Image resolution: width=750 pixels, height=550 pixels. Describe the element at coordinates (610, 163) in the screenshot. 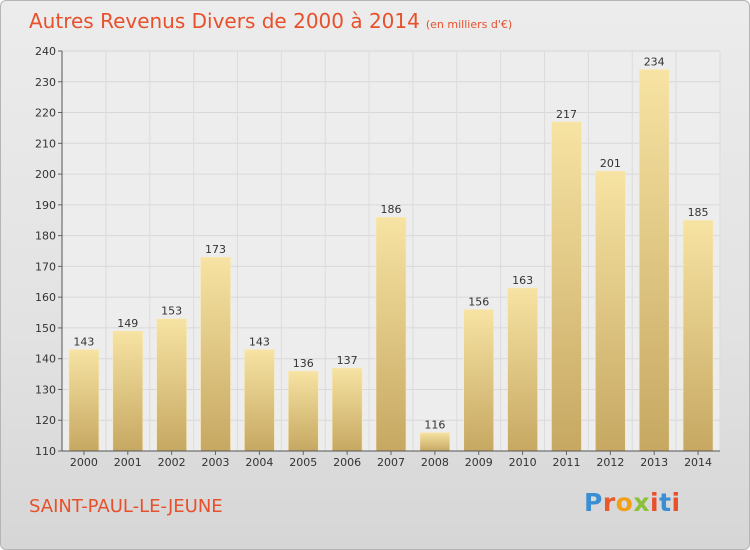

I see `bar-value-label: 201` at that location.